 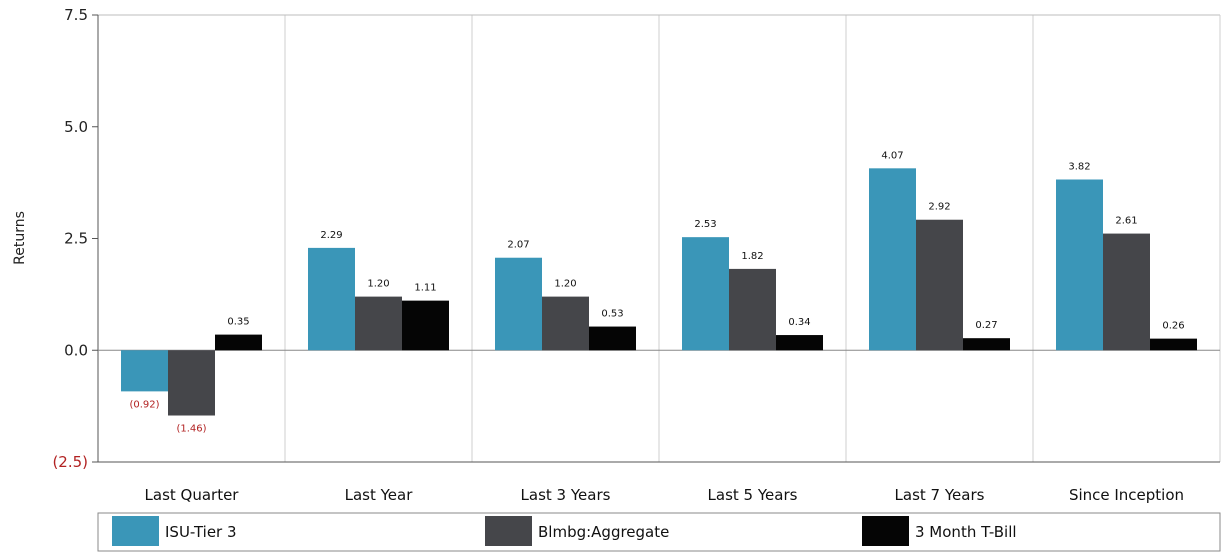 What do you see at coordinates (76, 127) in the screenshot?
I see `y-tick-label: 5.0` at bounding box center [76, 127].